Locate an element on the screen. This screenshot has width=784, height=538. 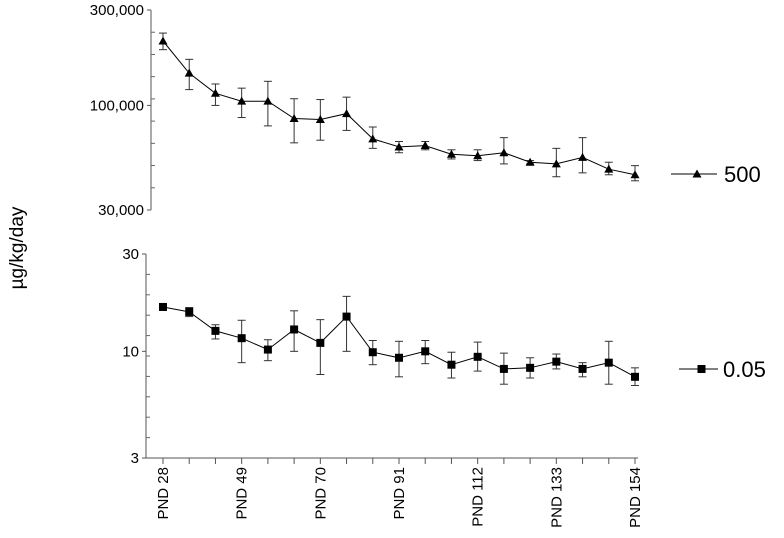
y-tick-label: 30,000 is located at coordinates (121, 210).